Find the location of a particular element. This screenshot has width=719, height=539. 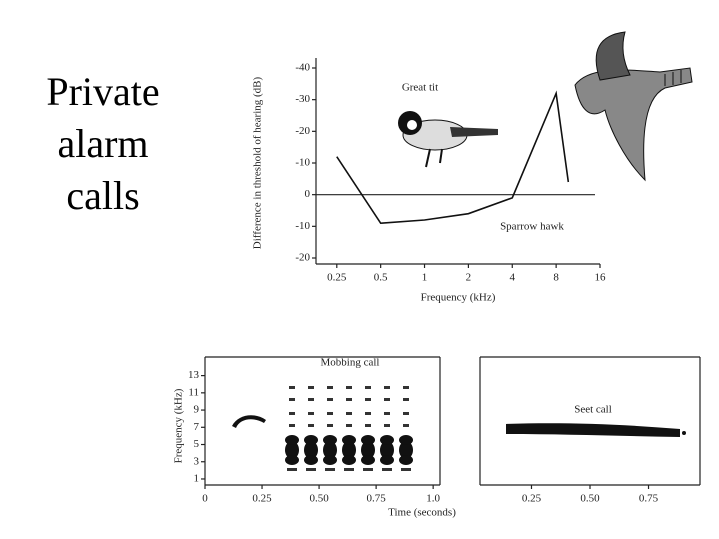

chart-title: Mobbing call is located at coordinates (350, 363).